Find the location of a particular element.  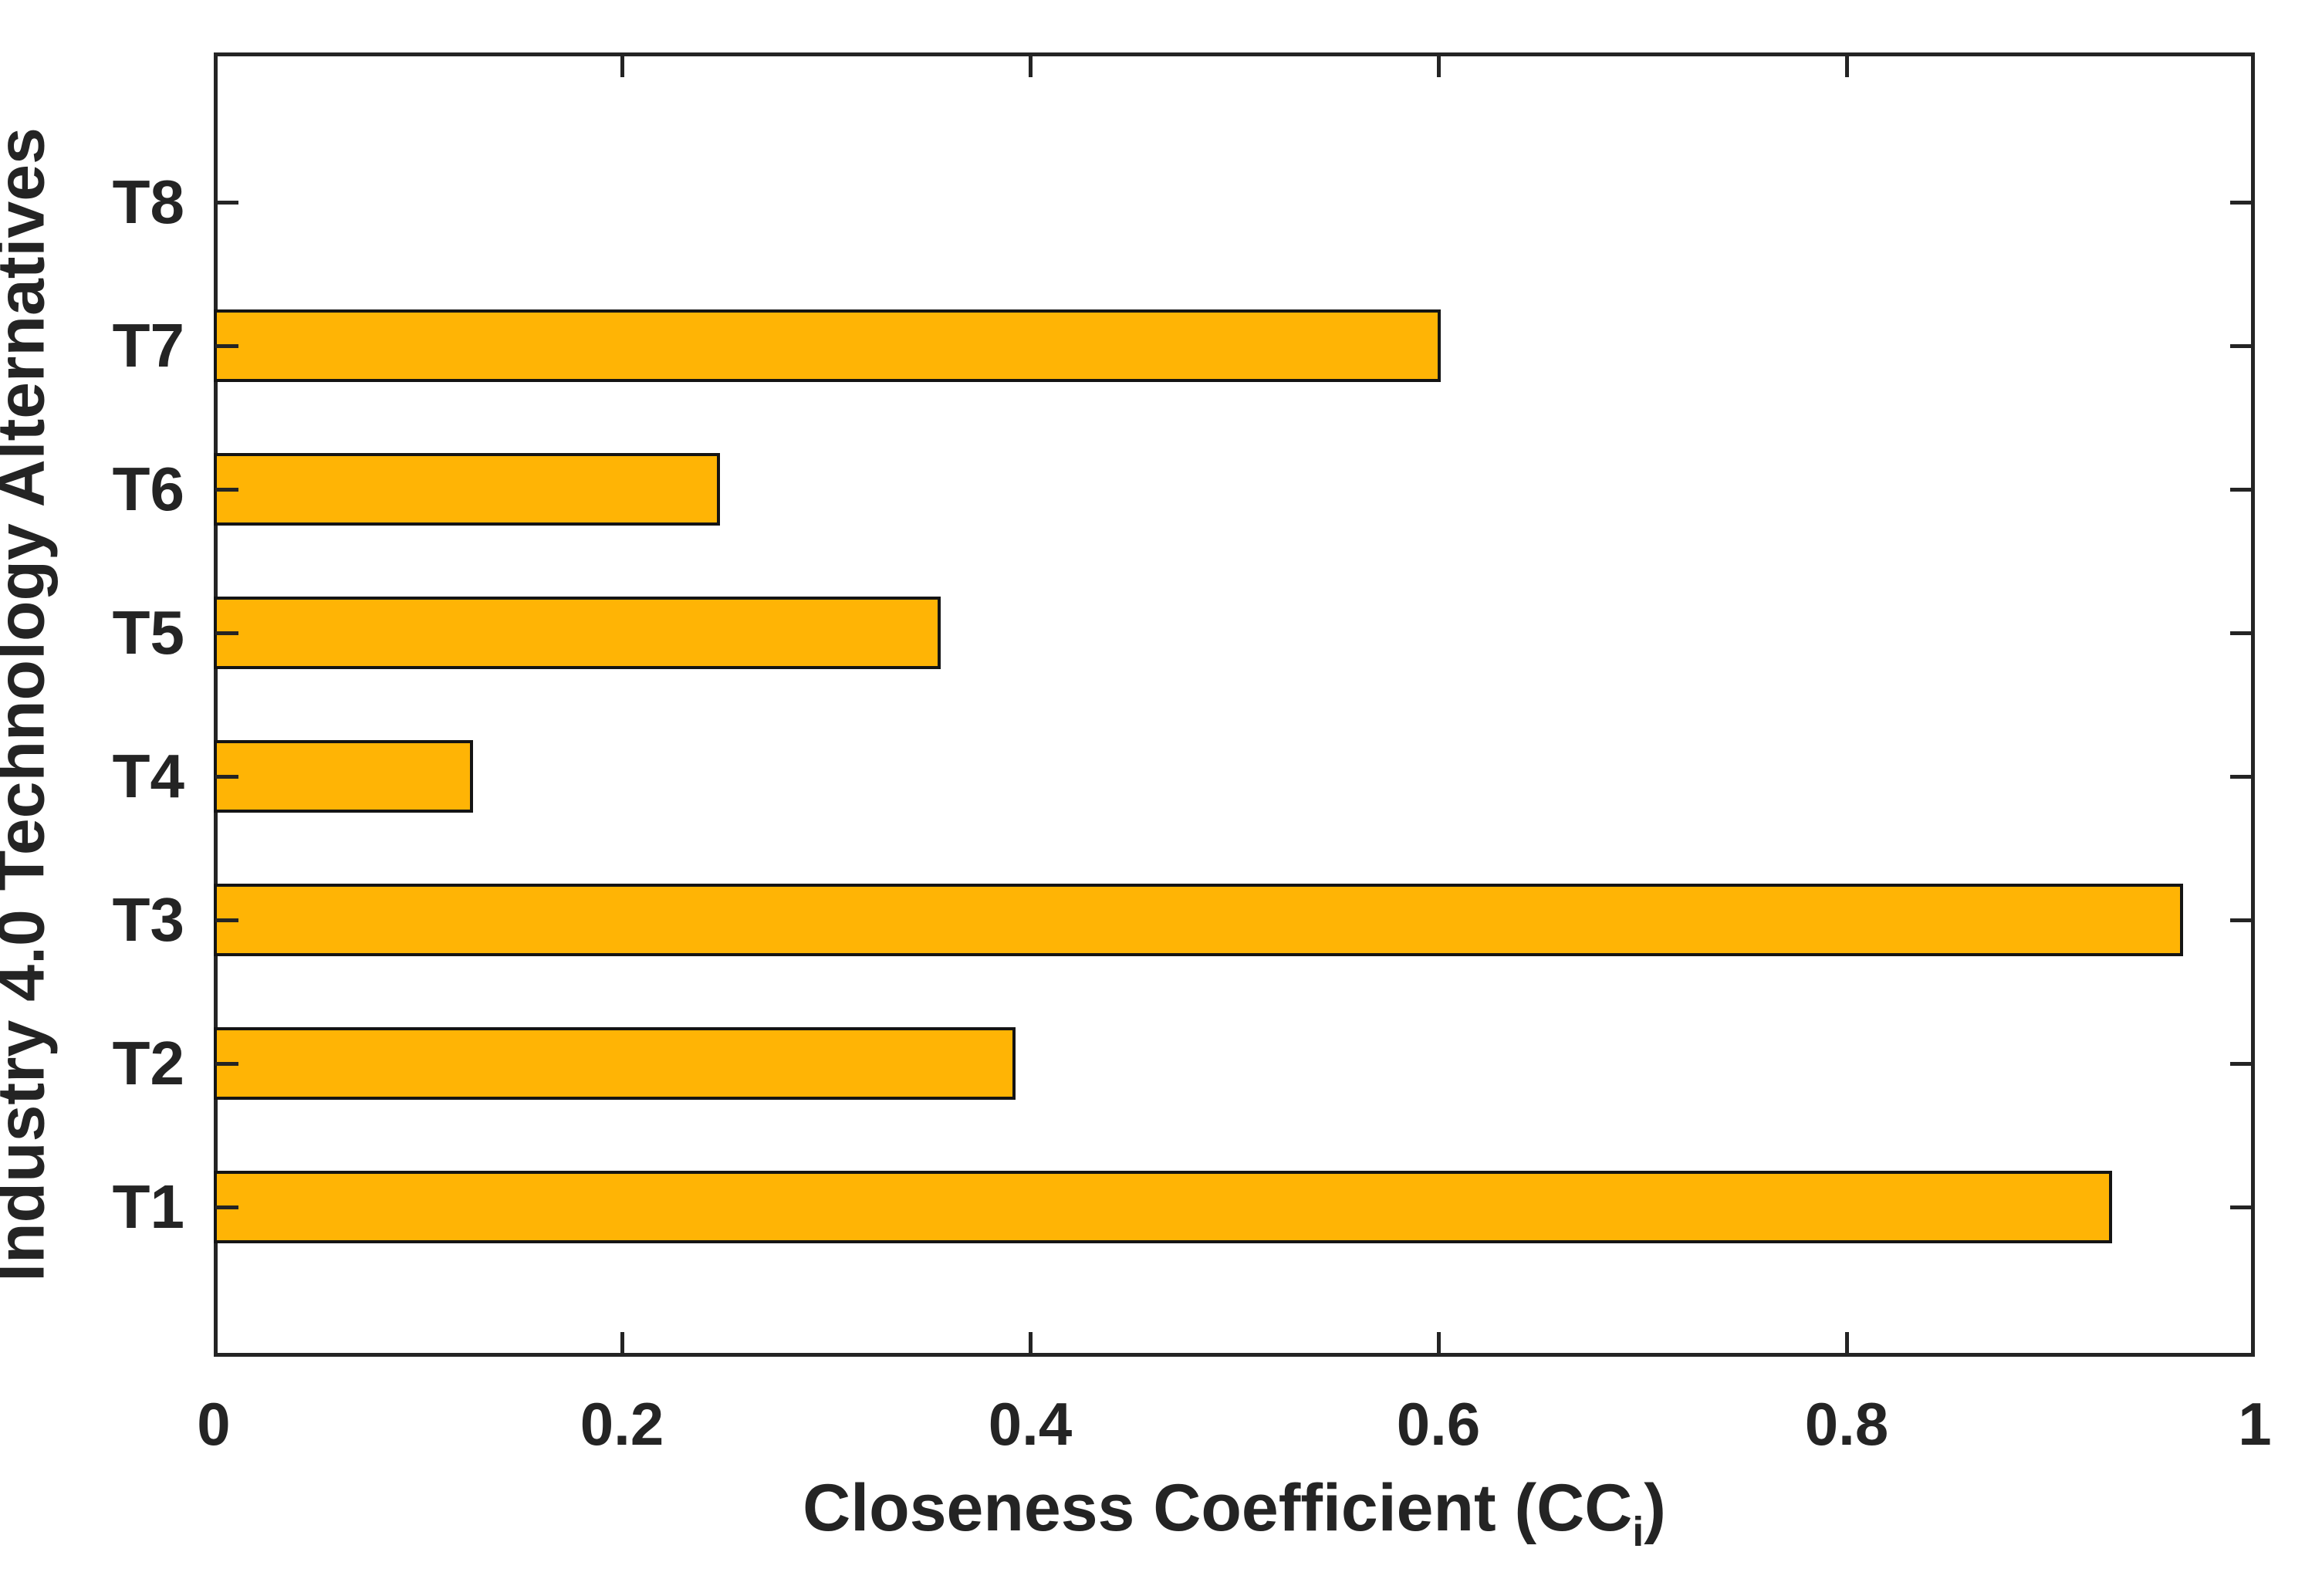

bar-T3 is located at coordinates (1199, 920).